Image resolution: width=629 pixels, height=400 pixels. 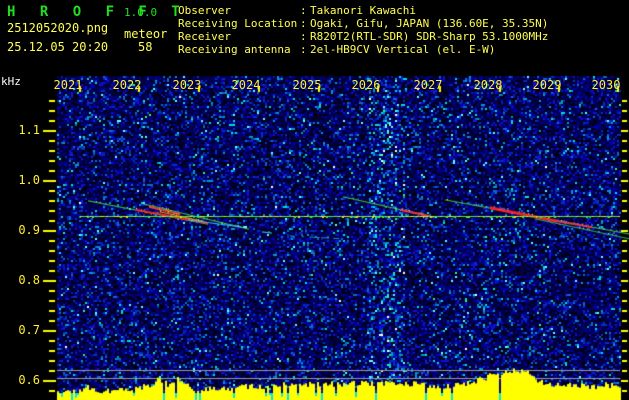 What do you see at coordinates (366, 85) in the screenshot?
I see `x-tick-label: 2026` at bounding box center [366, 85].